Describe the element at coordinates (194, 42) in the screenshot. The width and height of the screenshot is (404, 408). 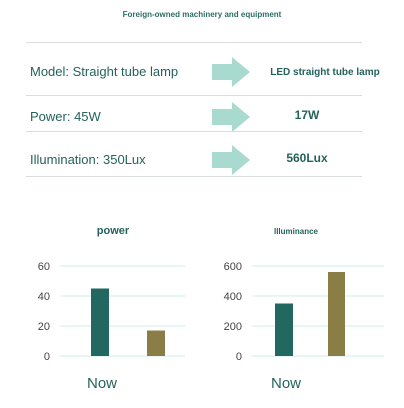
I see `divider-top` at that location.